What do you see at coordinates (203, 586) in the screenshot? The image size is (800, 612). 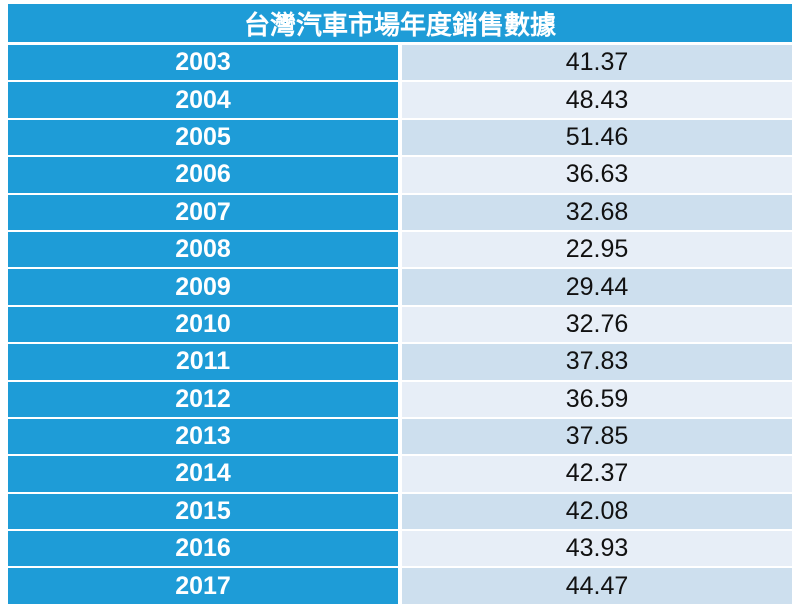 I see `year-cell: 2017` at bounding box center [203, 586].